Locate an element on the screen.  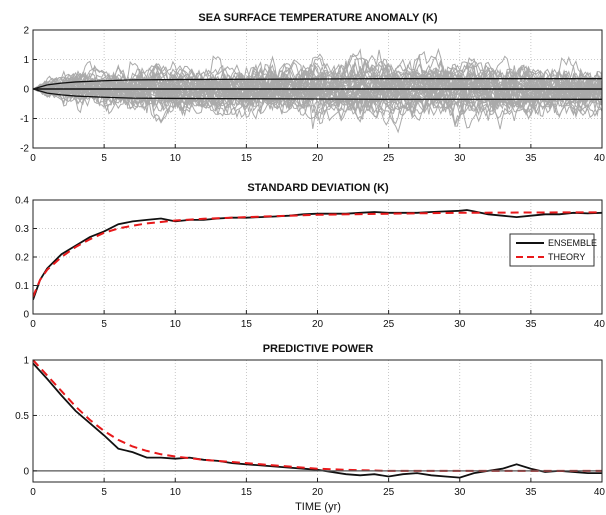
envelope-lower-line is located at coordinates (317, 94).